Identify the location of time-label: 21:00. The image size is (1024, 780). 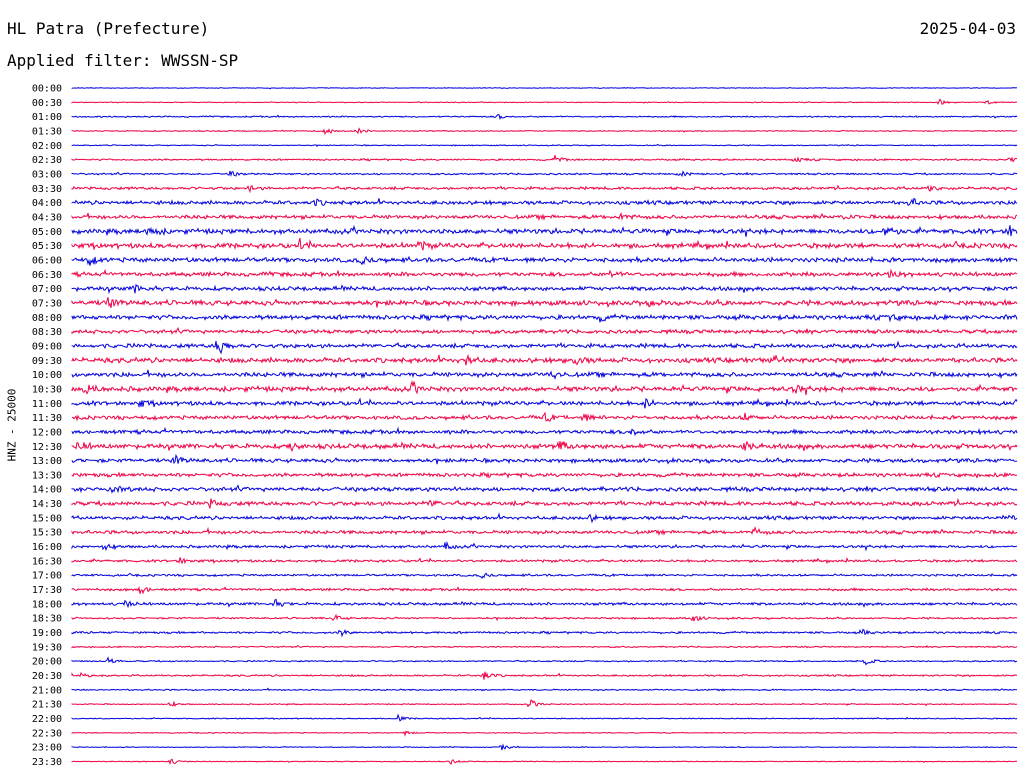
(47, 690).